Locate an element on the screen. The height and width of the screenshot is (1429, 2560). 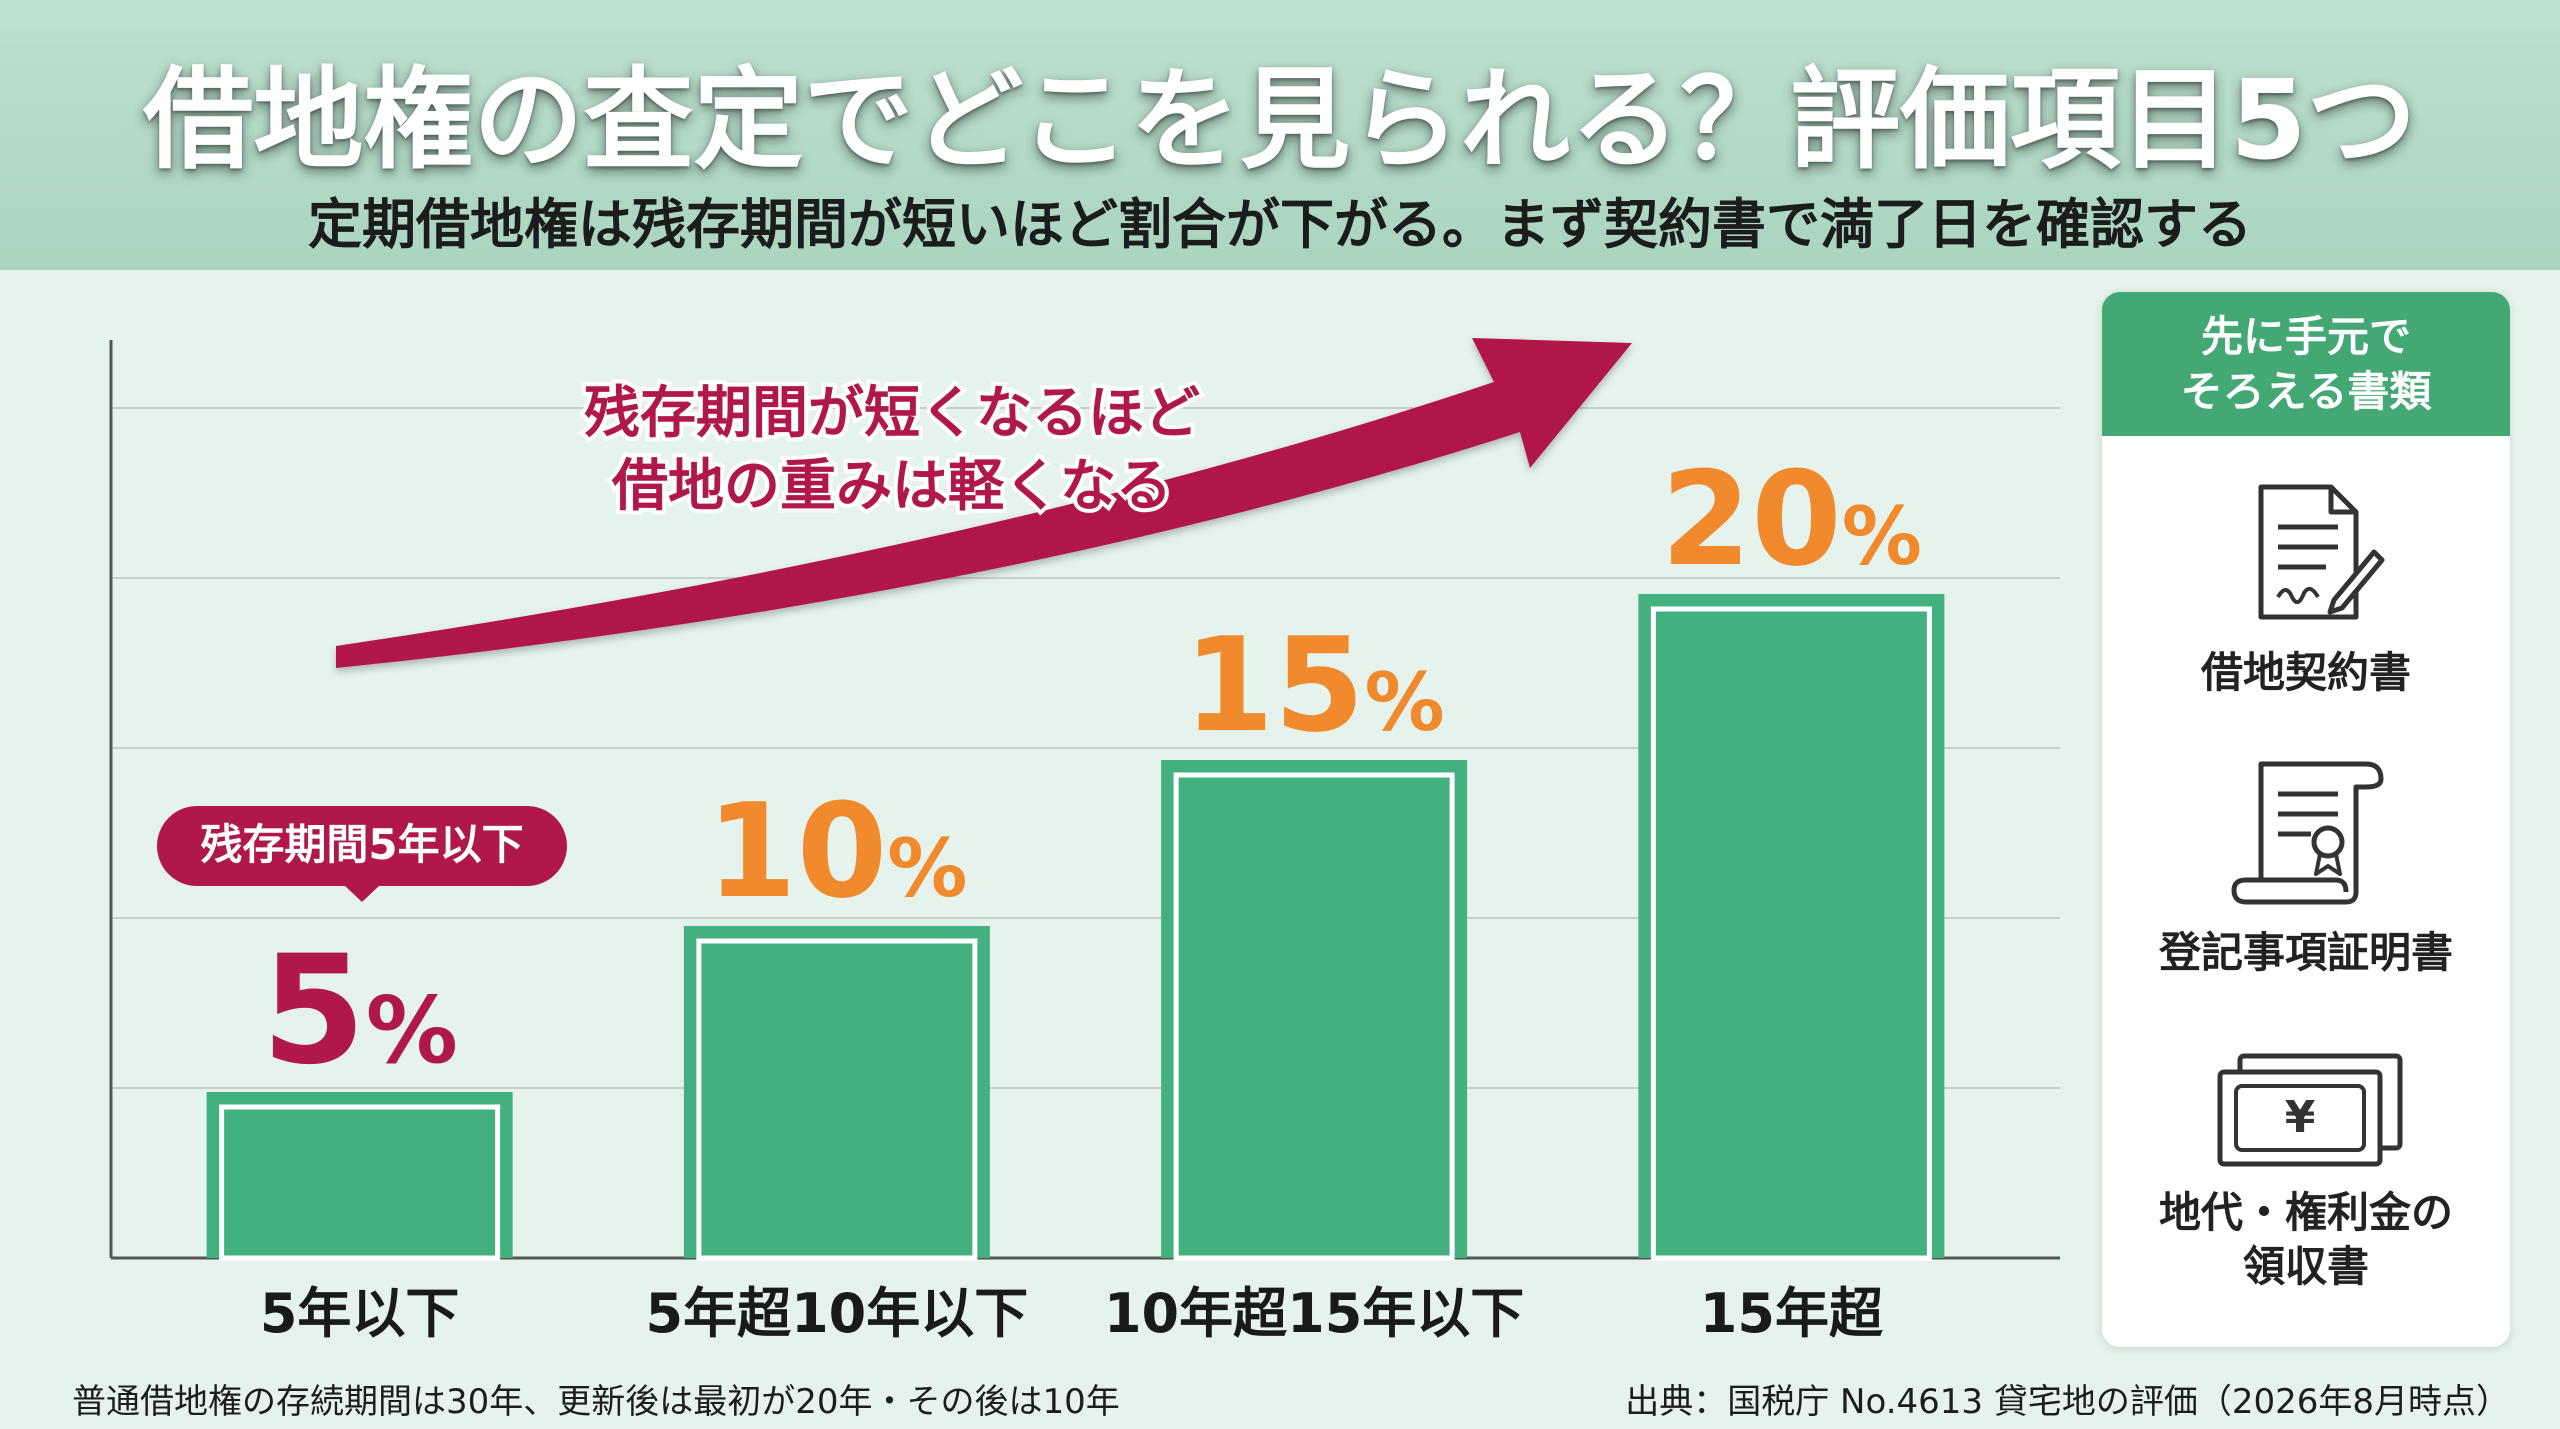
value-label: 15% is located at coordinates (1314, 685).